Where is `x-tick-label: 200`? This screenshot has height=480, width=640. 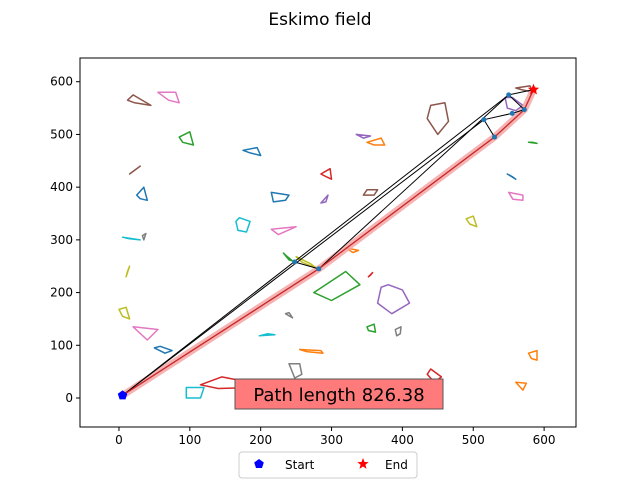 x-tick-label: 200 is located at coordinates (260, 440).